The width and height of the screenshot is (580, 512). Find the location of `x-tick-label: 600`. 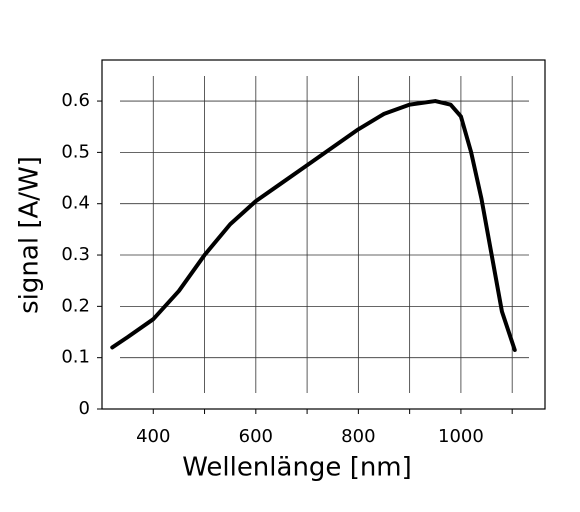

x-tick-label: 600 is located at coordinates (256, 436).